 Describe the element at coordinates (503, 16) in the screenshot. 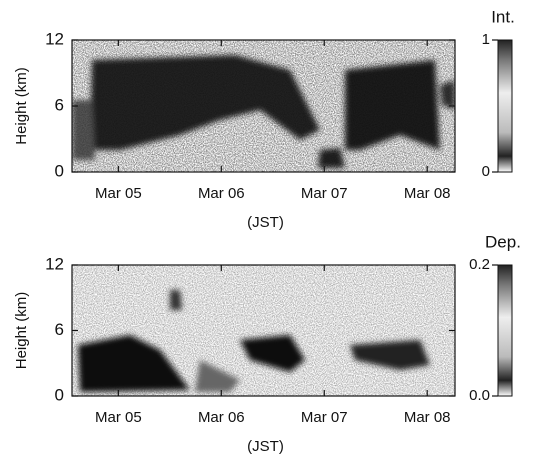

I see `colorbar-label: Int.` at that location.